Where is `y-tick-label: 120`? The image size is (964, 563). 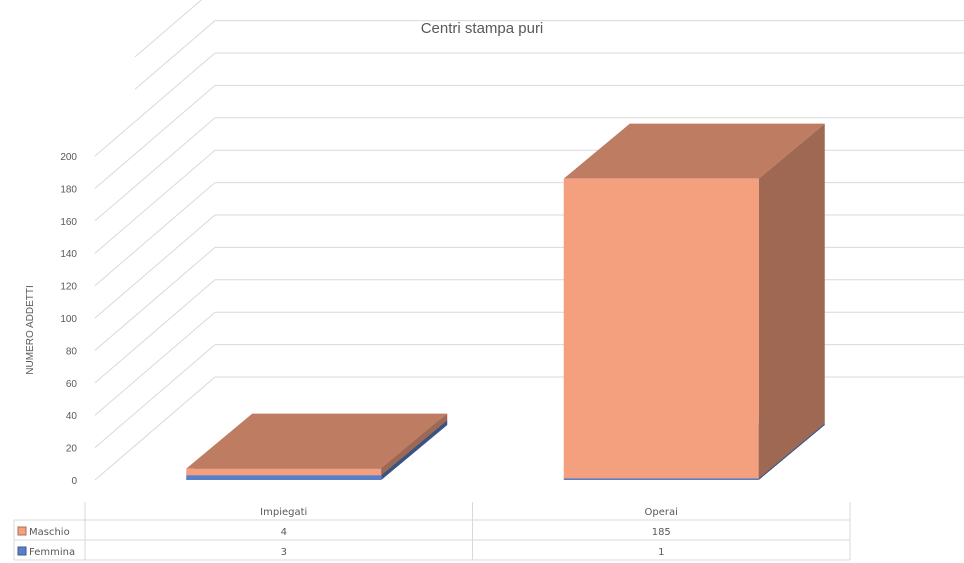 y-tick-label: 120 is located at coordinates (68, 287).